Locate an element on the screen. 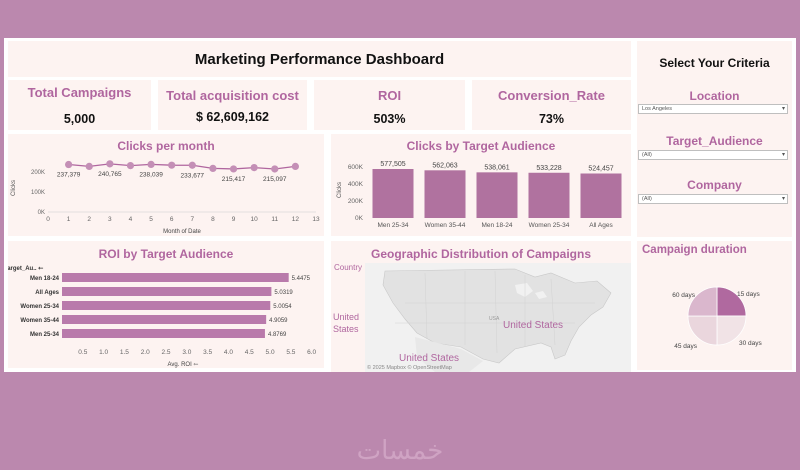 This screenshot has width=800, height=470. great-lakes is located at coordinates (531, 291).